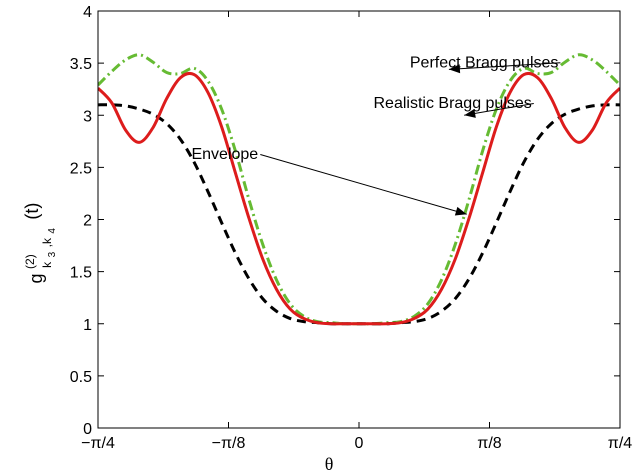 The image size is (634, 474). Describe the element at coordinates (87, 221) in the screenshot. I see `y-tick-label: 2` at that location.